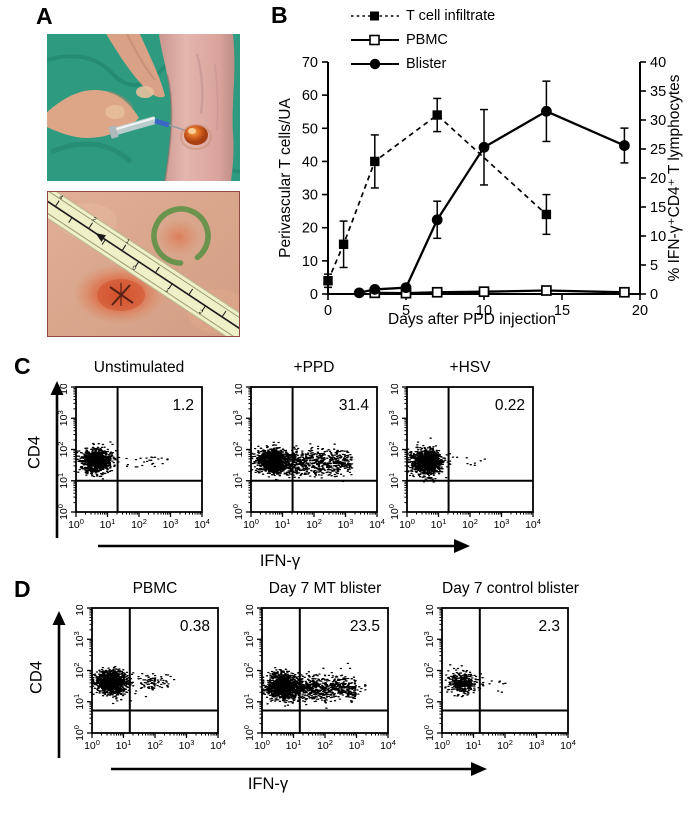  Describe the element at coordinates (148, 127) in the screenshot. I see `syringe` at that location.